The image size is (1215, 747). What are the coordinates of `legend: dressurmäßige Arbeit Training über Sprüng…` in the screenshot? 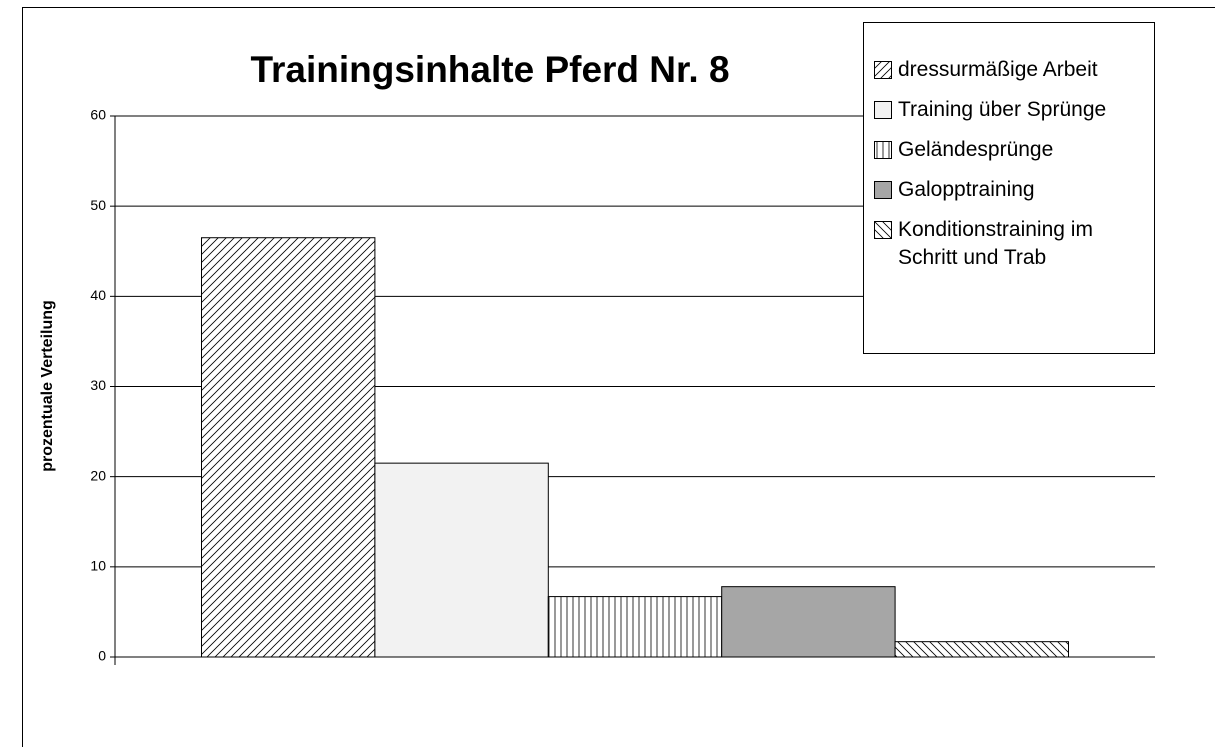 It's located at (1009, 188).